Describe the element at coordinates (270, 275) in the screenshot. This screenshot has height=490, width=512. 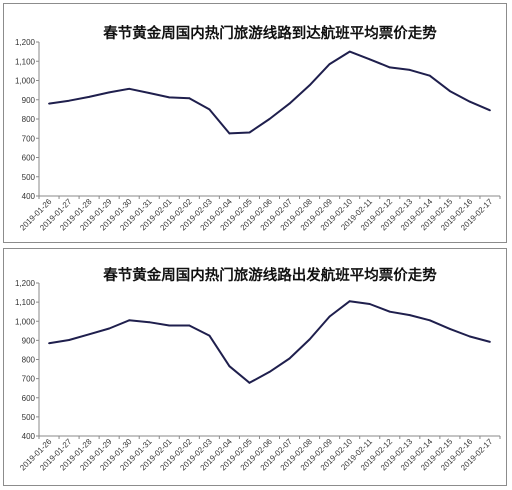
I see `chart-title: 春节黄金周国内热门旅游线路出发航班平均票价走势` at that location.